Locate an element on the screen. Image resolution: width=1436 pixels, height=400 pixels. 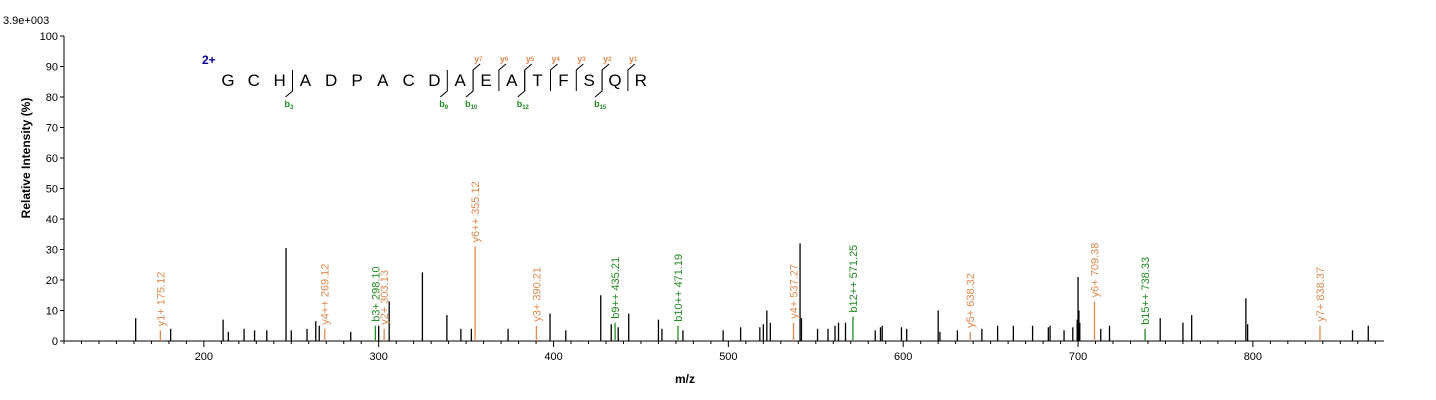
sequence-residue: G is located at coordinates (227, 80).